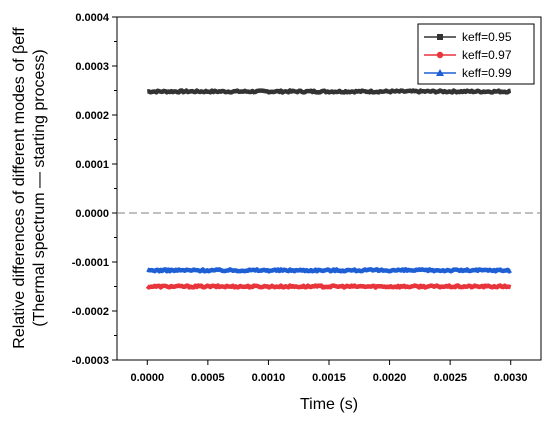 The image size is (550, 421). Describe the element at coordinates (390, 378) in the screenshot. I see `x-tick-label: 0.0020` at that location.